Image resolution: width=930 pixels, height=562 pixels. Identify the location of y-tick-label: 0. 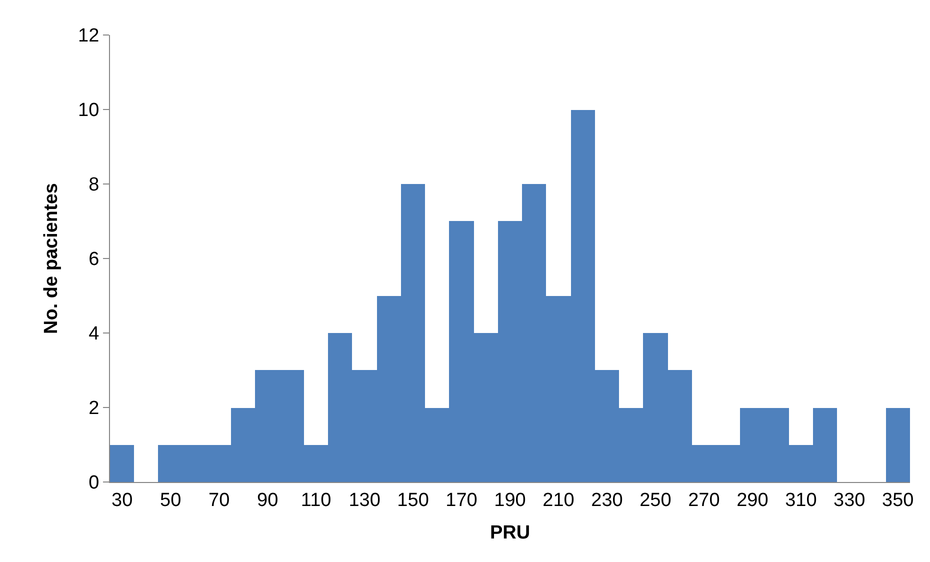
(94, 483).